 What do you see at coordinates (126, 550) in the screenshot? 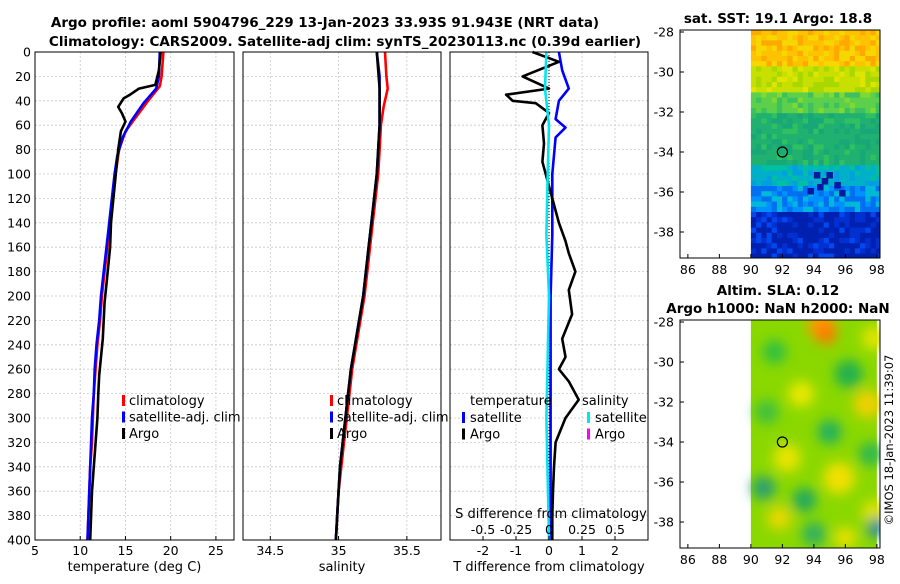
I see `x-tick-label: 15` at bounding box center [126, 550].